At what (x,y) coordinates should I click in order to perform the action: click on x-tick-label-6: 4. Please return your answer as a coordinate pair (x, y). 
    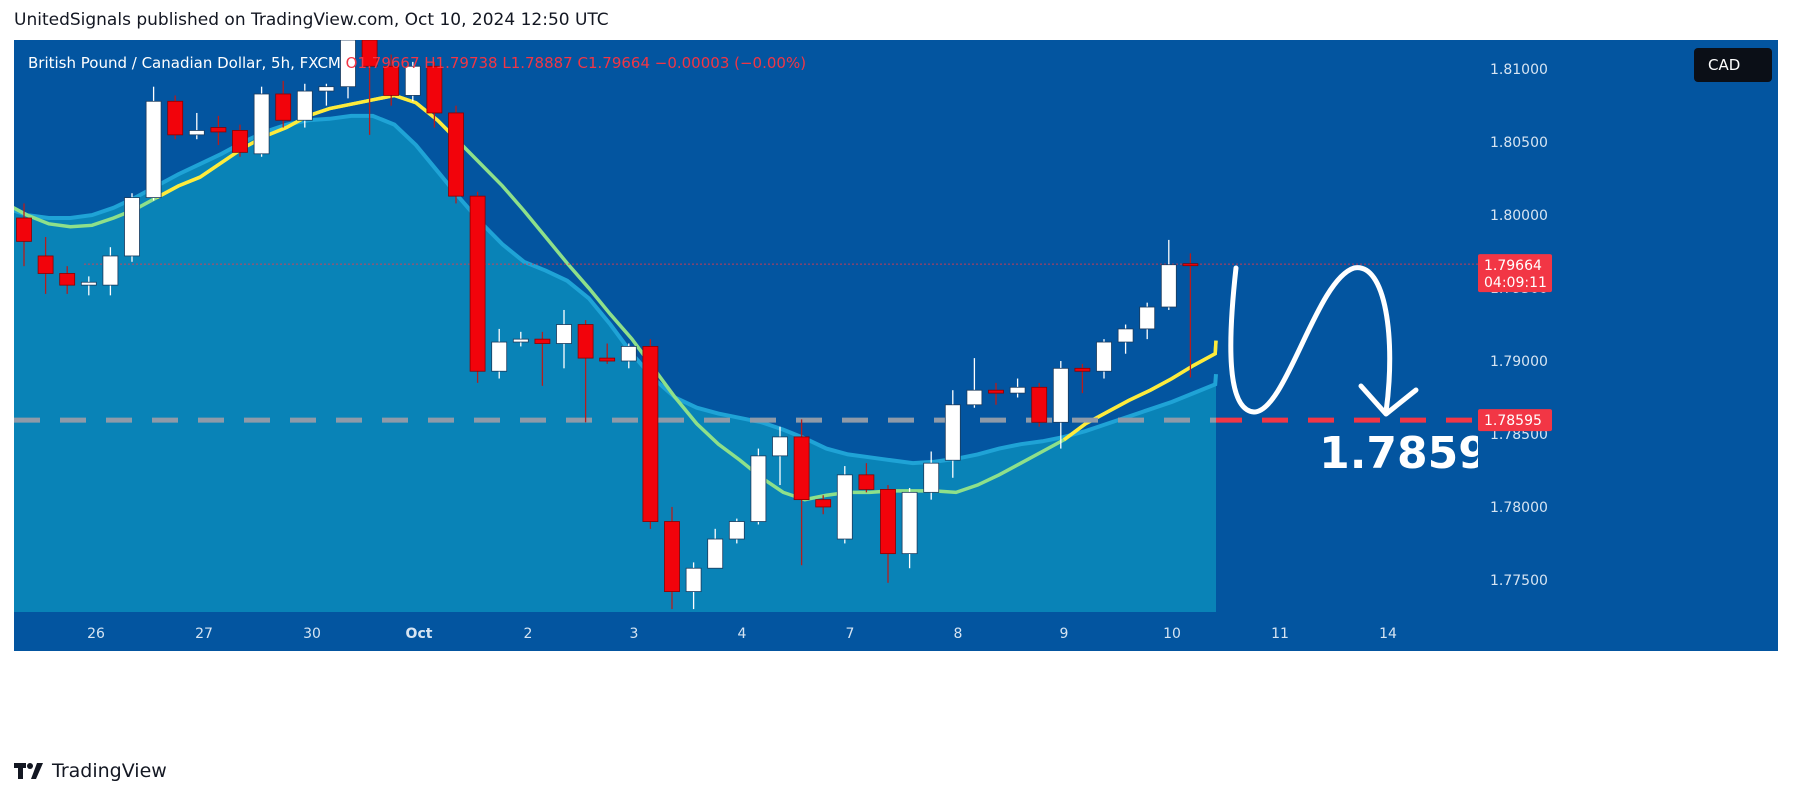
    Looking at the image, I should click on (742, 634).